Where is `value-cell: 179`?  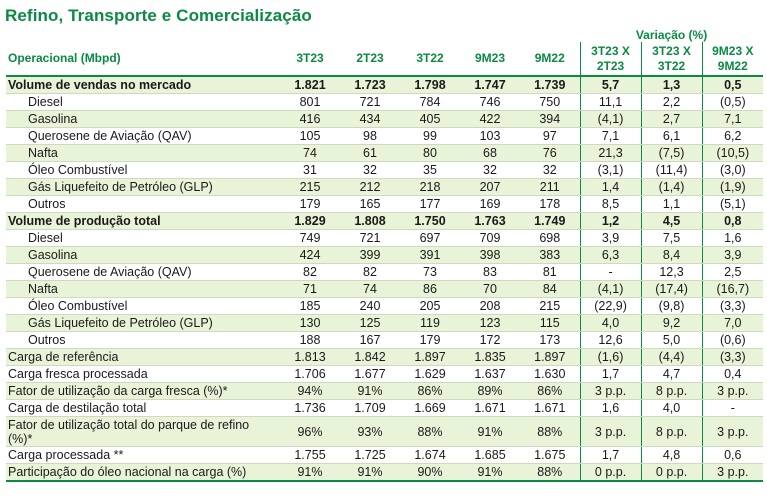 value-cell: 179 is located at coordinates (310, 204).